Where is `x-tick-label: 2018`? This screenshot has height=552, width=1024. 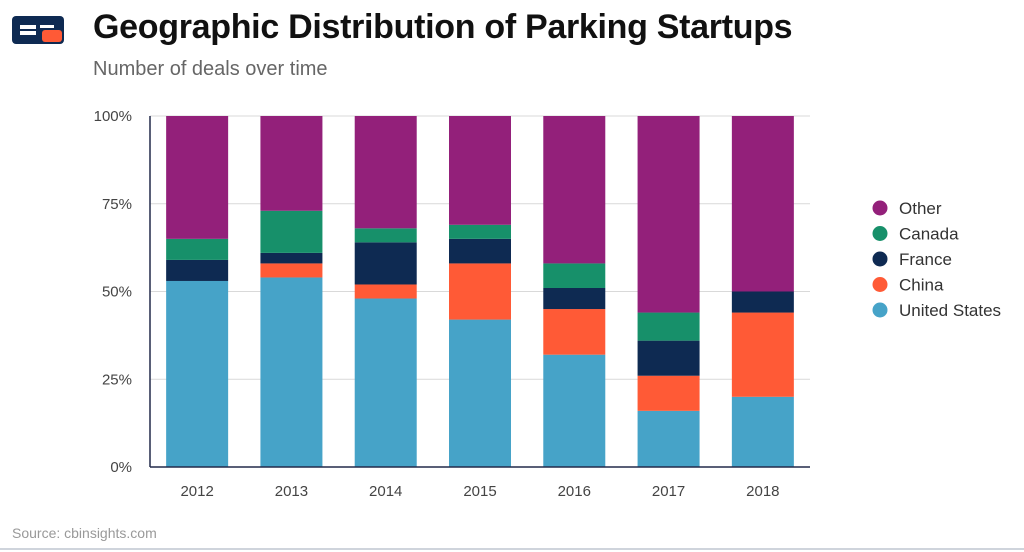 x-tick-label: 2018 is located at coordinates (762, 491).